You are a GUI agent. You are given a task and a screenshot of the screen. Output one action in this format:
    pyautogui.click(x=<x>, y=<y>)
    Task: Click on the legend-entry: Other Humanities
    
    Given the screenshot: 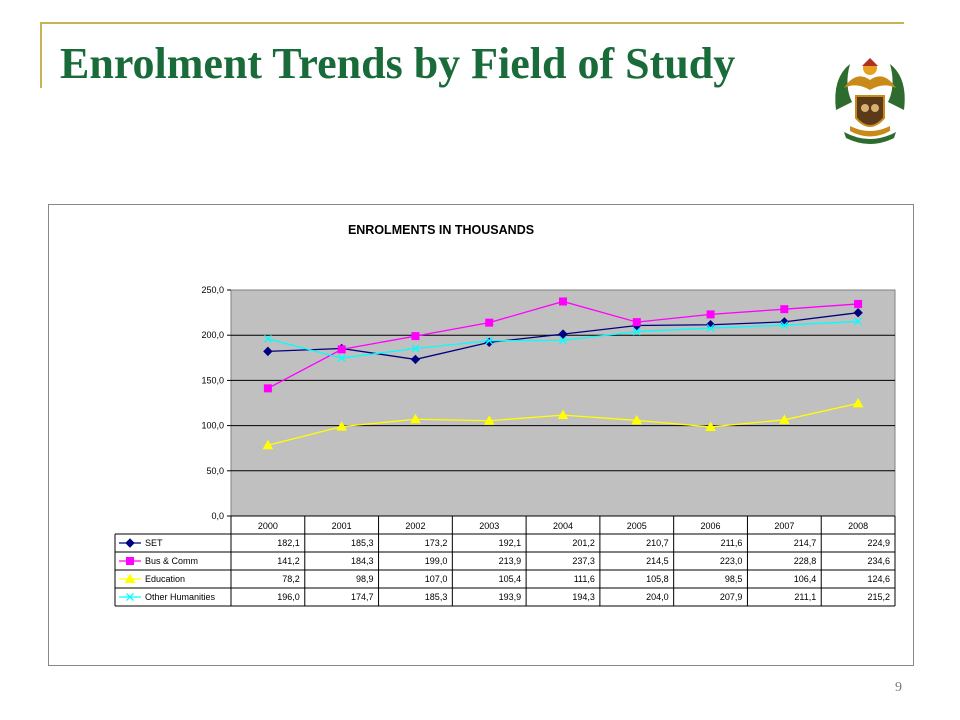 What is the action you would take?
    pyautogui.click(x=180, y=597)
    